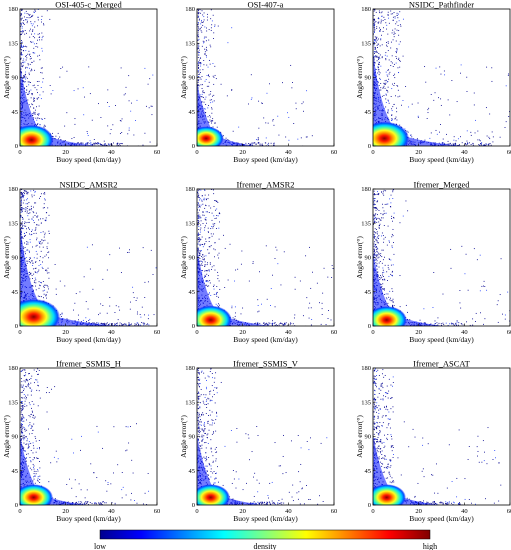 The height and width of the screenshot is (550, 511). I want to click on x-tick-label: 60, so click(157, 332).